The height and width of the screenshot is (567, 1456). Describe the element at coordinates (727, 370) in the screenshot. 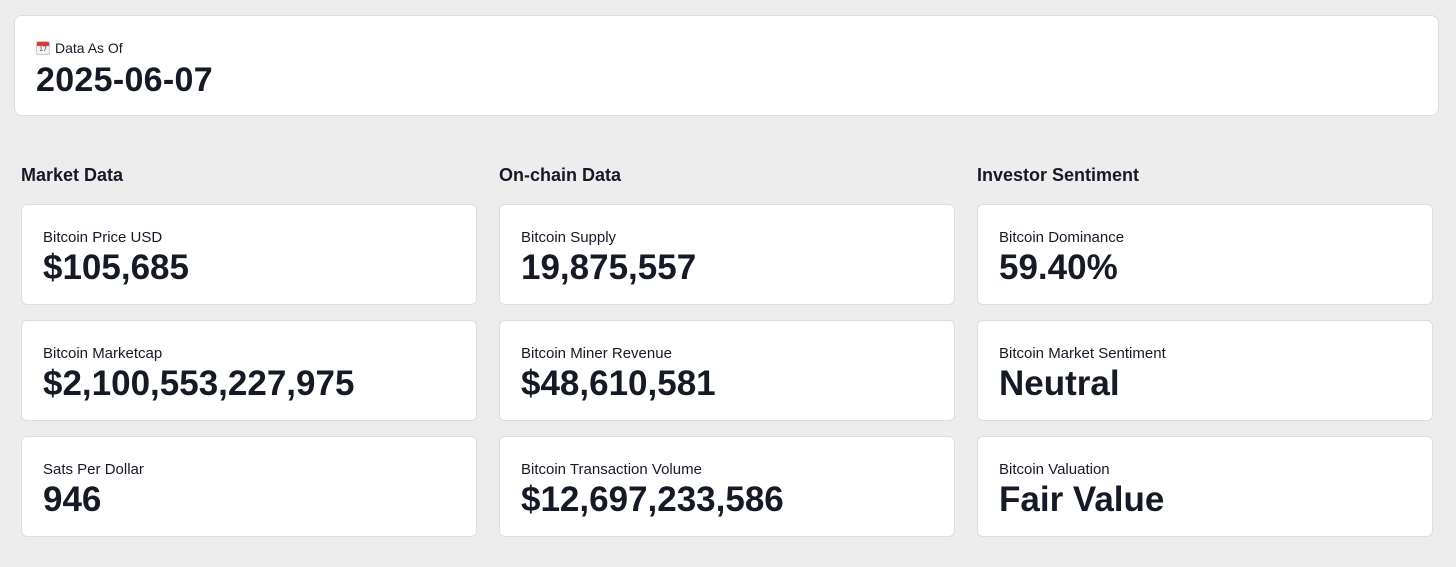

I see `metric-card-miner-revenue: Bitcoin Miner Revenue $48,610,581` at that location.